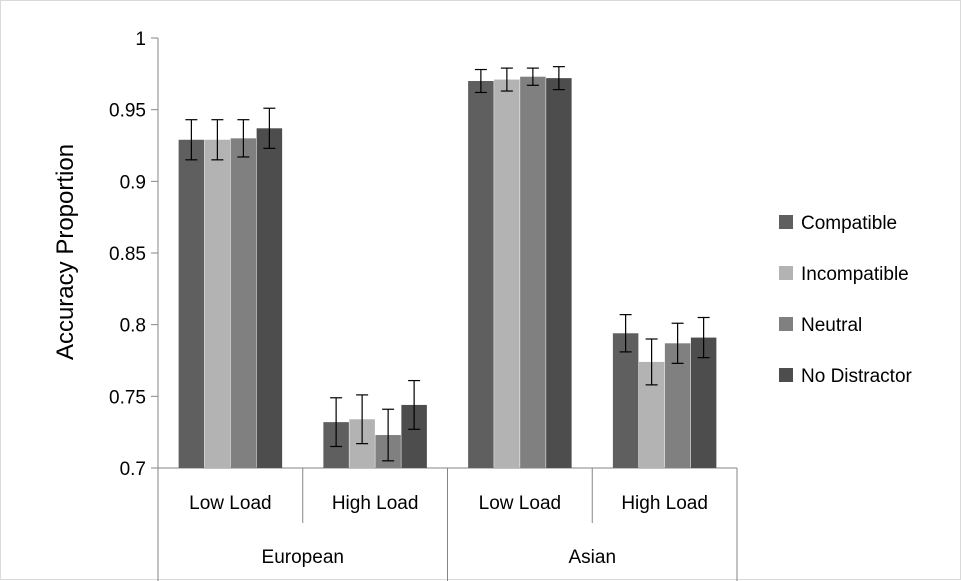 This screenshot has width=961, height=581. Describe the element at coordinates (133, 469) in the screenshot. I see `y-tick-label: 0.7` at that location.